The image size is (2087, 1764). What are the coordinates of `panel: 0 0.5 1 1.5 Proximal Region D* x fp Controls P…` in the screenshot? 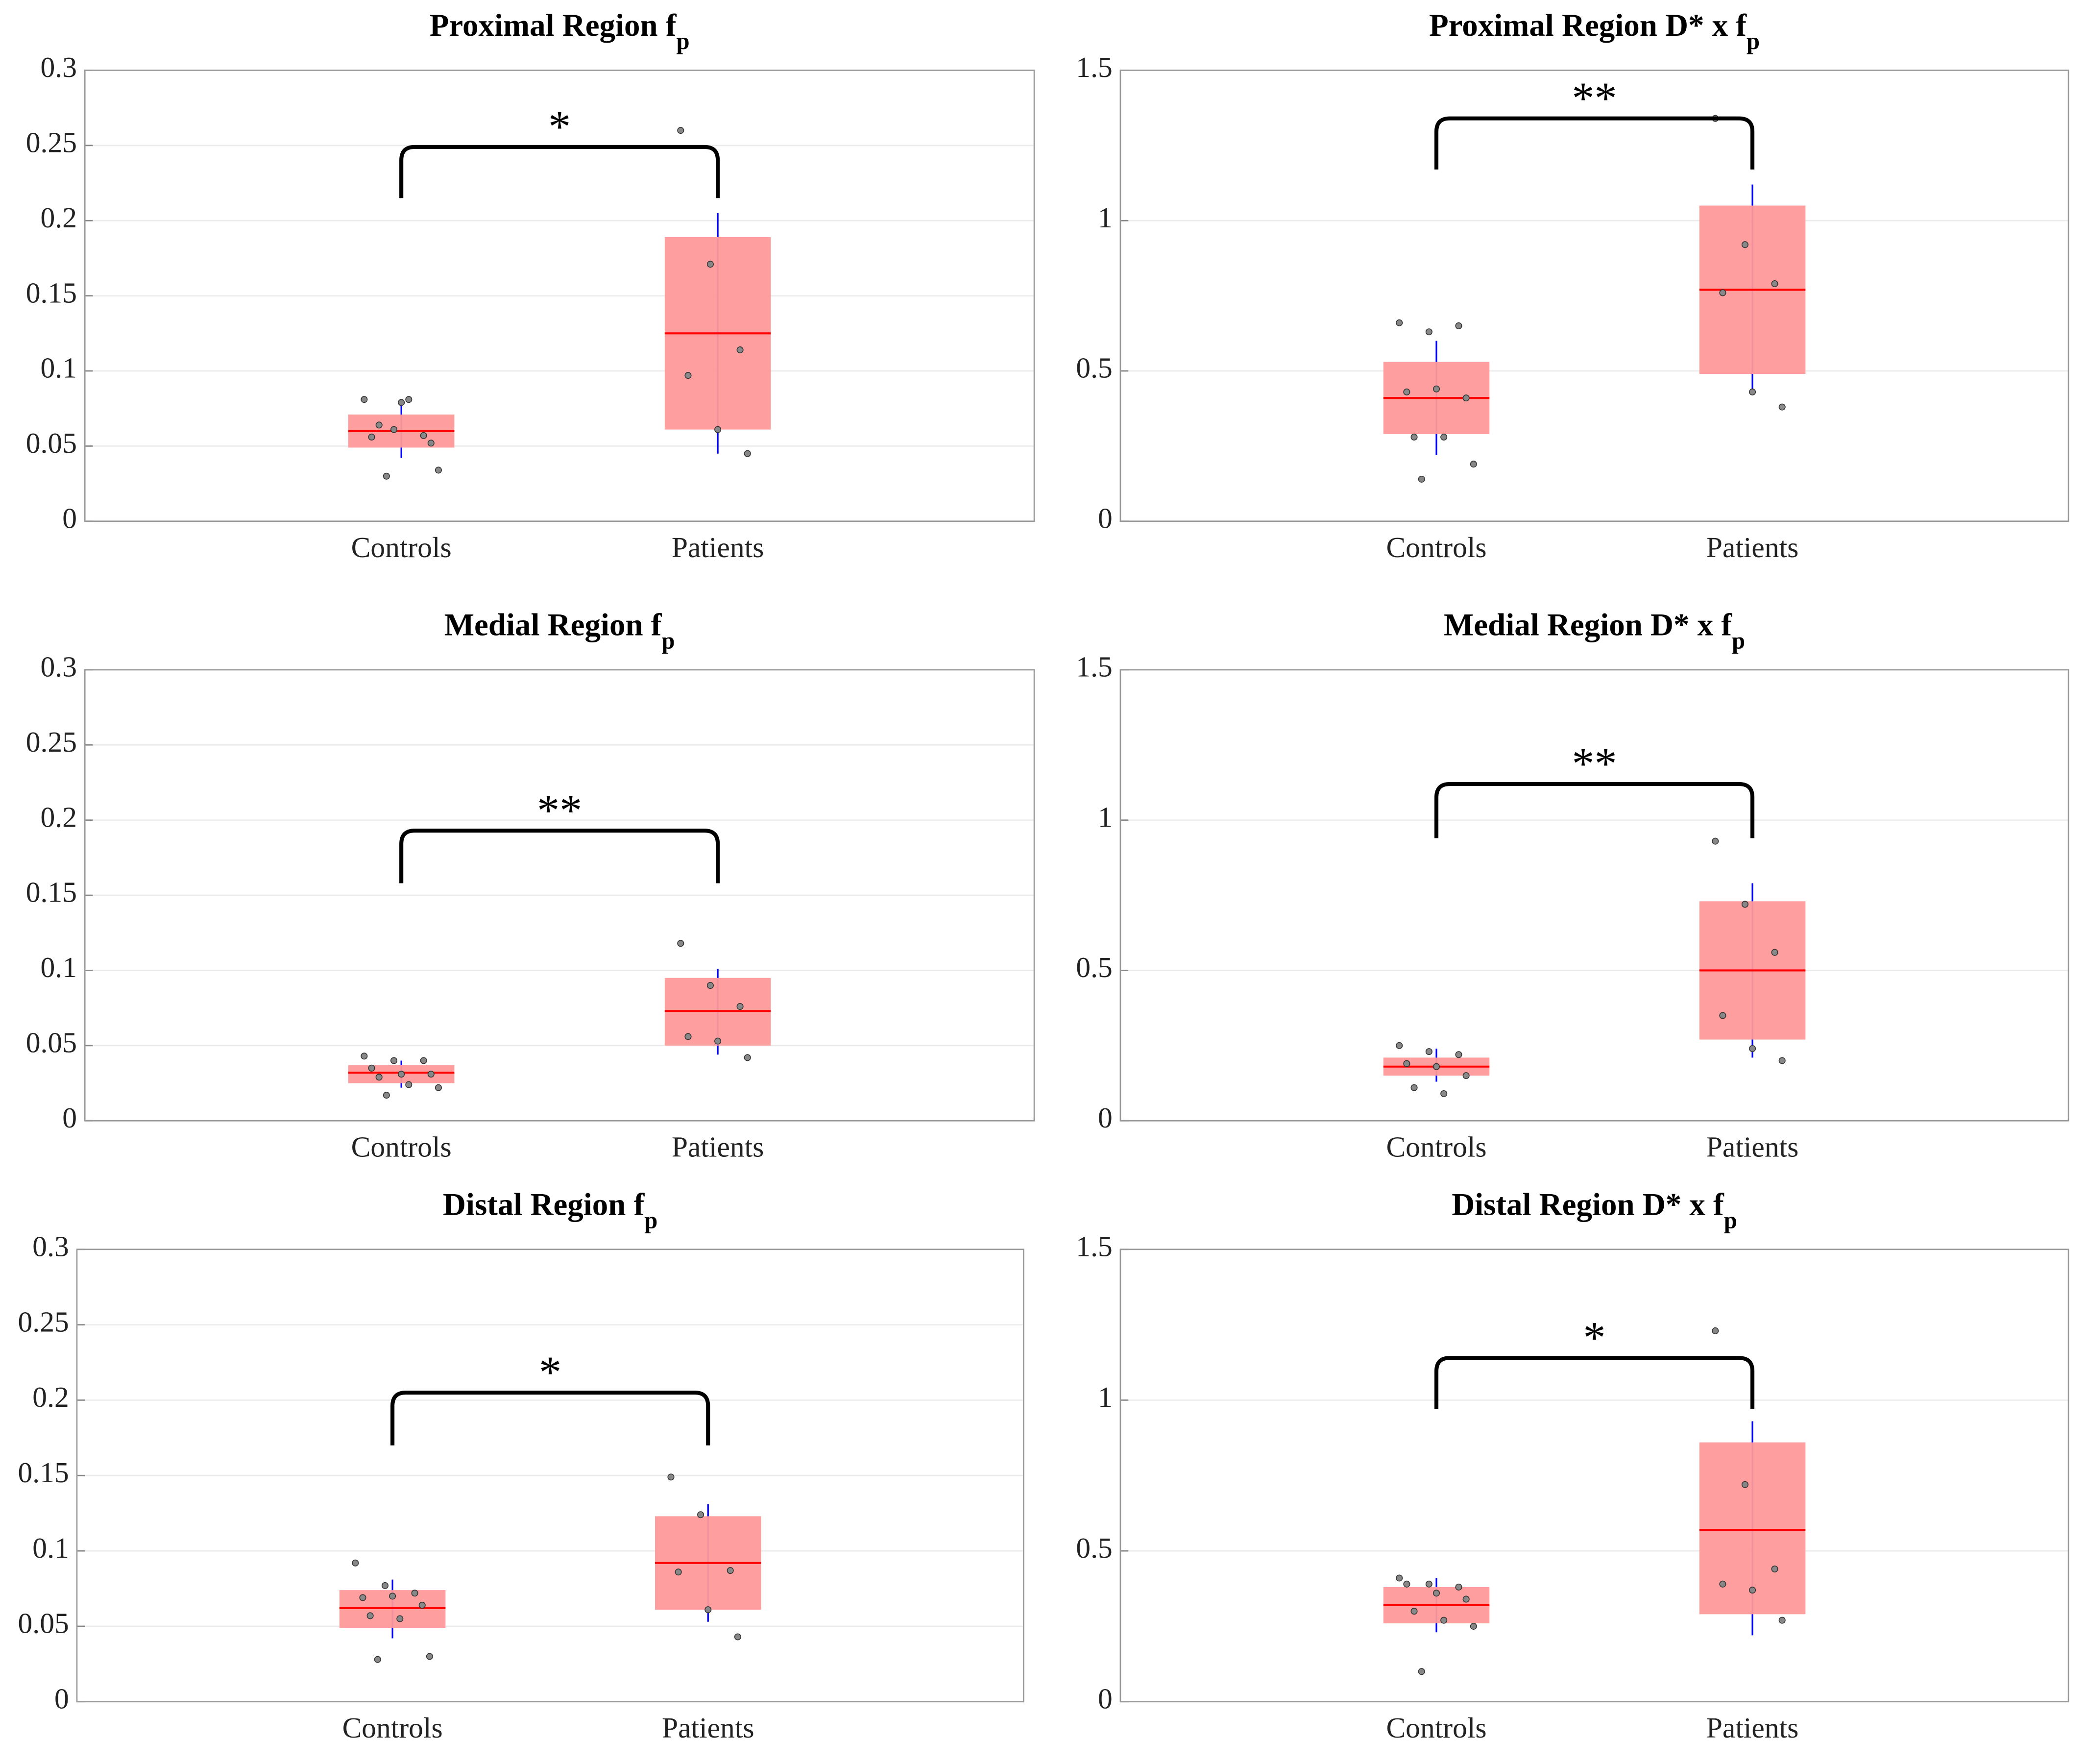 It's located at (1572, 286).